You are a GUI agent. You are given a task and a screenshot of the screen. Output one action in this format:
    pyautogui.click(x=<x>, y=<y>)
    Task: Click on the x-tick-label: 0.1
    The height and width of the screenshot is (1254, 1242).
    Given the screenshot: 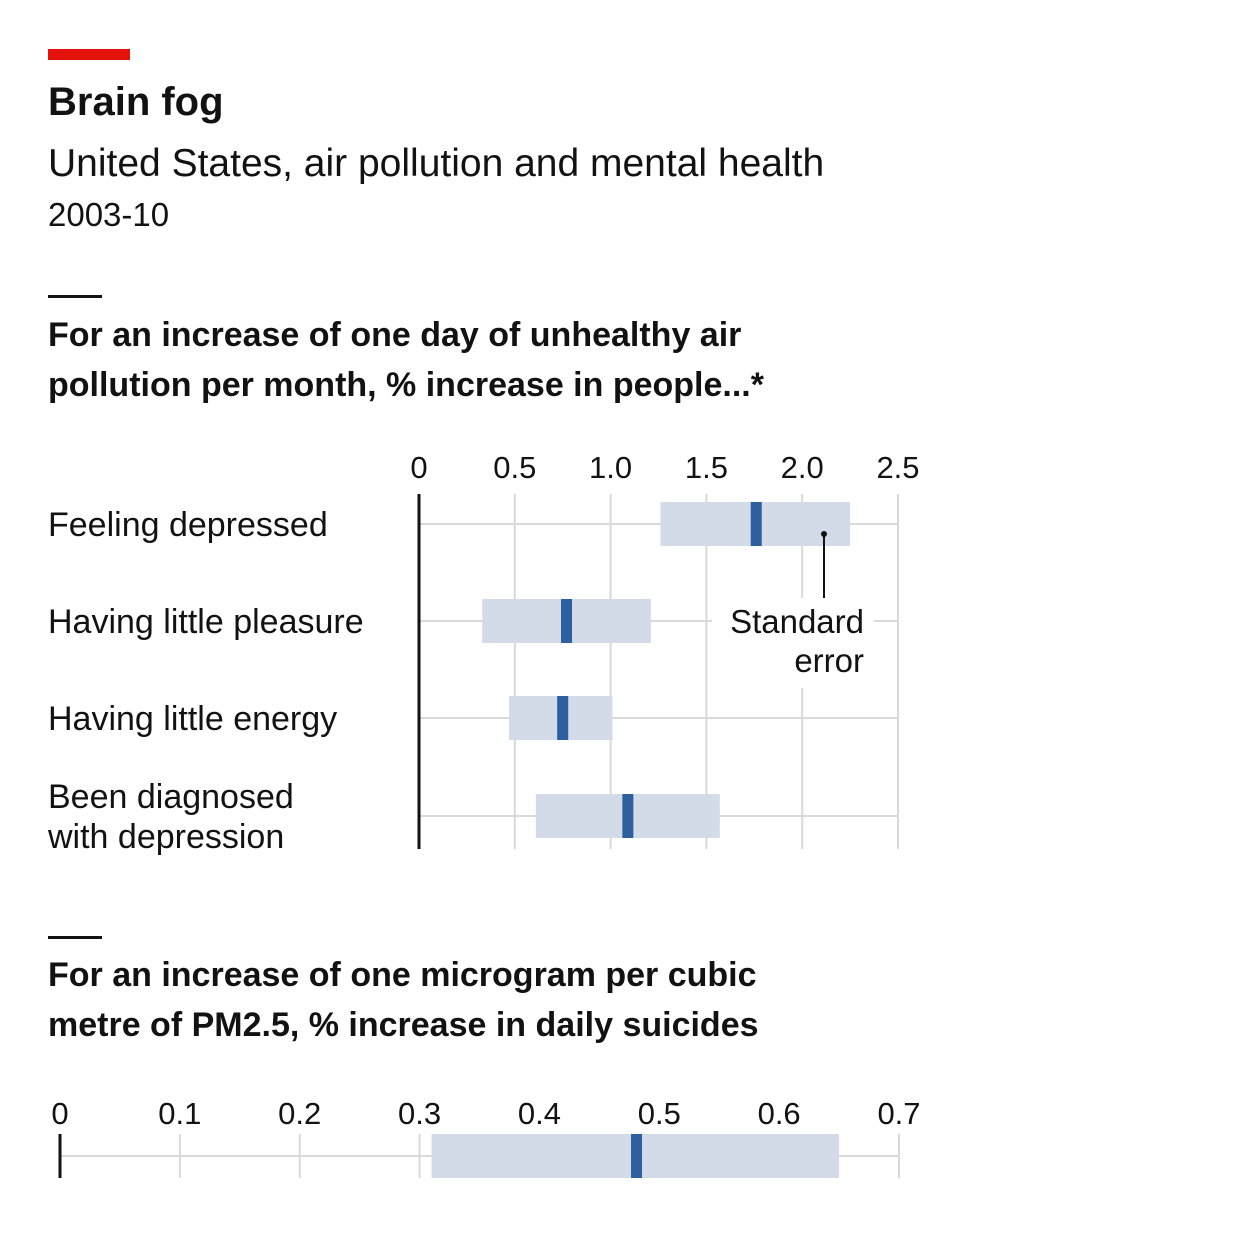 What is the action you would take?
    pyautogui.click(x=179, y=1113)
    